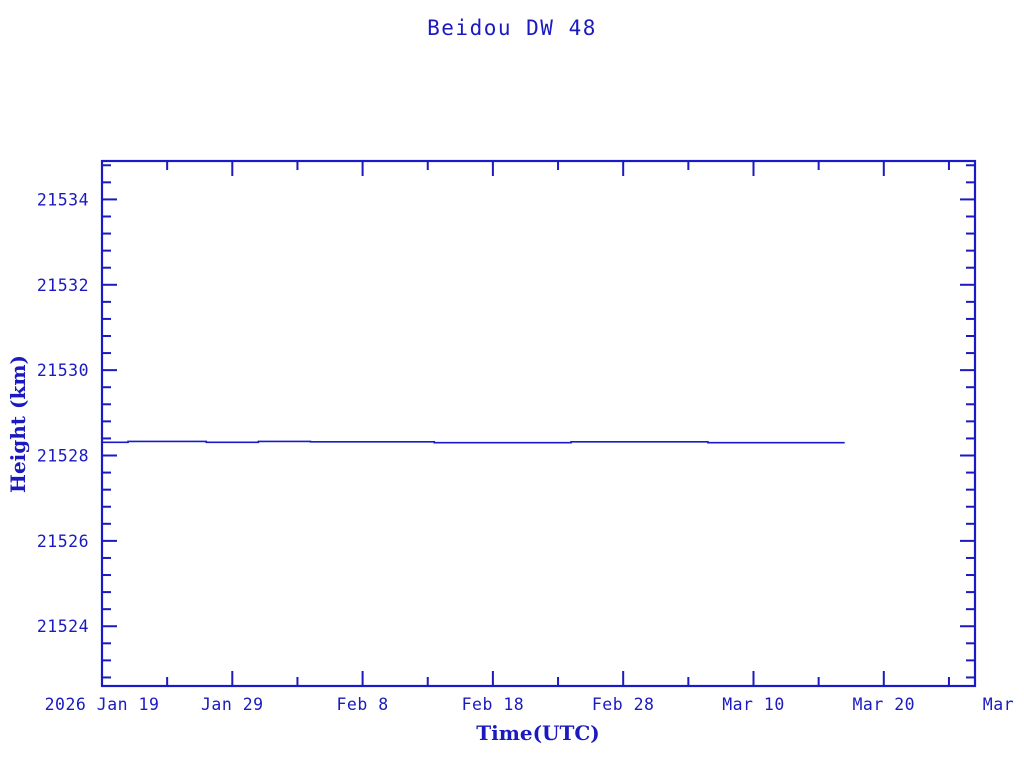 Image resolution: width=1024 pixels, height=768 pixels. What do you see at coordinates (538, 733) in the screenshot?
I see `x-axis-label: Time(UTC)` at bounding box center [538, 733].